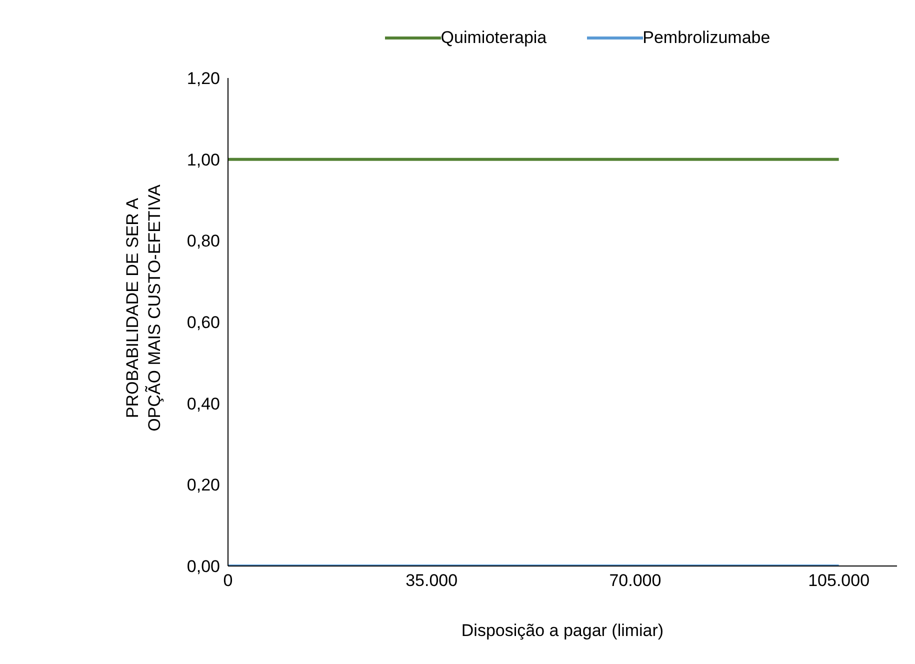 The height and width of the screenshot is (664, 915). I want to click on x-axis-title: Disposição a pagar (limiar), so click(562, 630).